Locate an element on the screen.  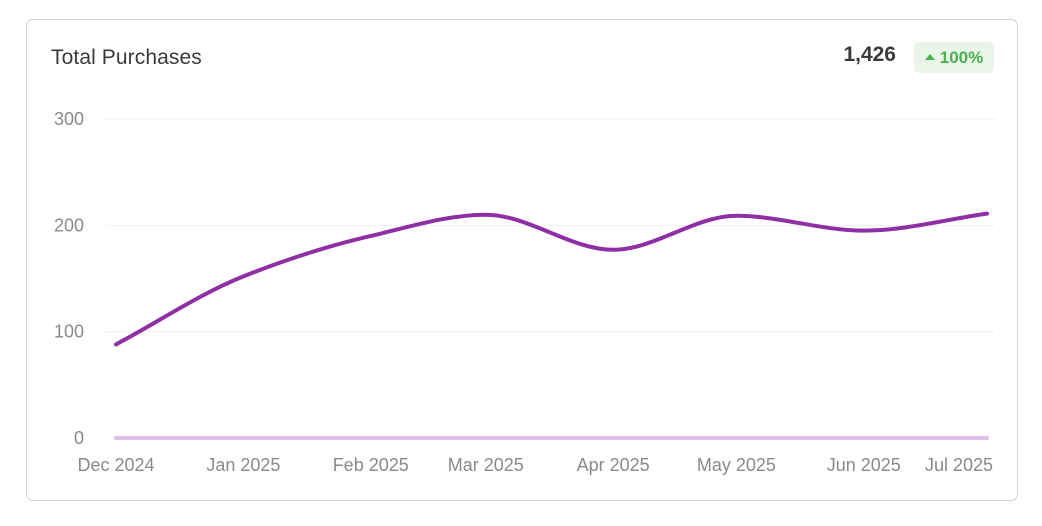
y-tick-label: 200 is located at coordinates (69, 225).